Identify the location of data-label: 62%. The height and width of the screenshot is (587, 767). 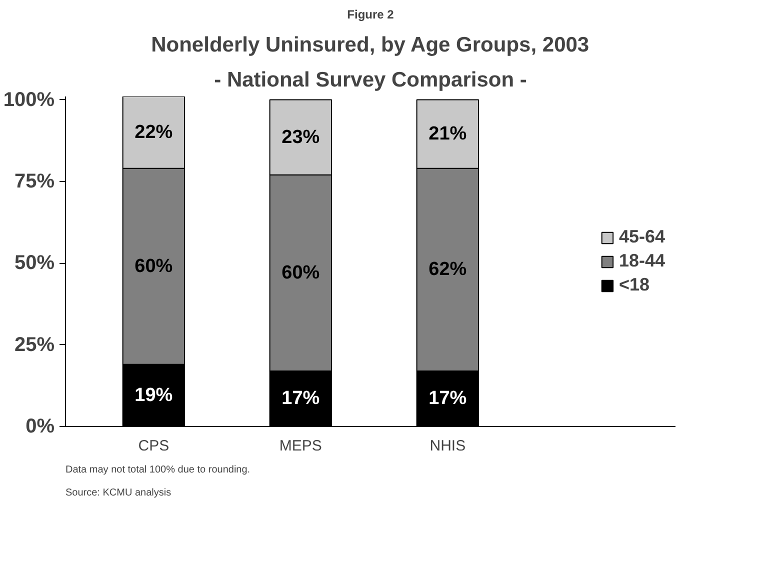
(447, 269).